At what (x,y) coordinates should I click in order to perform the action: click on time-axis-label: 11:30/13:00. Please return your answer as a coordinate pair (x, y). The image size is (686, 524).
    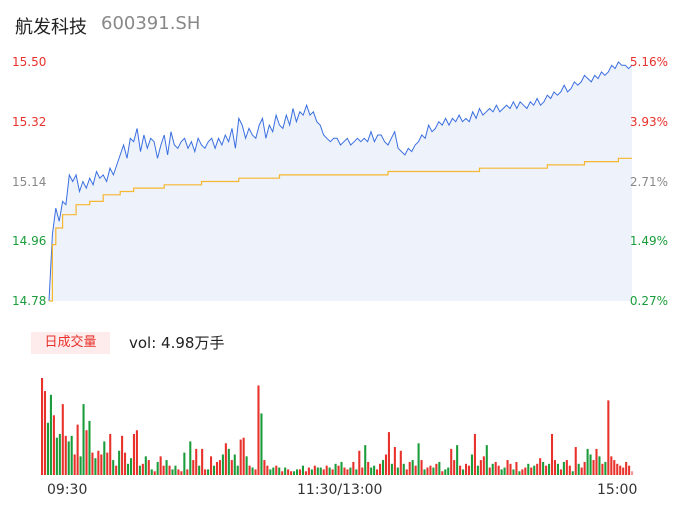
    Looking at the image, I should click on (340, 490).